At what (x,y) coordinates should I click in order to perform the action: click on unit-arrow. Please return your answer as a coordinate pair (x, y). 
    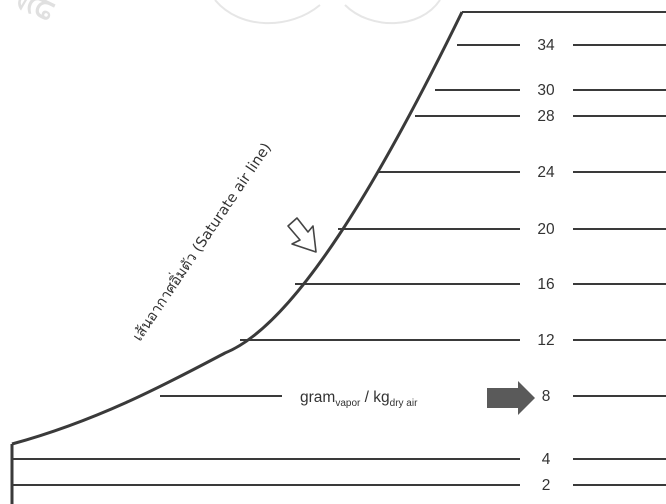
    Looking at the image, I should click on (511, 398).